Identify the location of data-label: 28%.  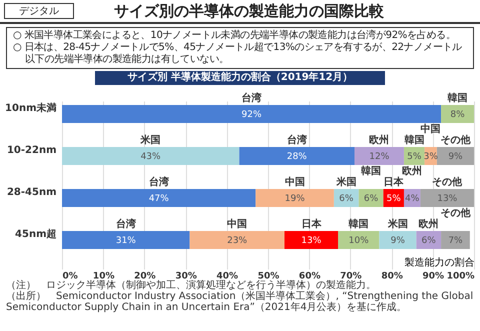
(297, 157).